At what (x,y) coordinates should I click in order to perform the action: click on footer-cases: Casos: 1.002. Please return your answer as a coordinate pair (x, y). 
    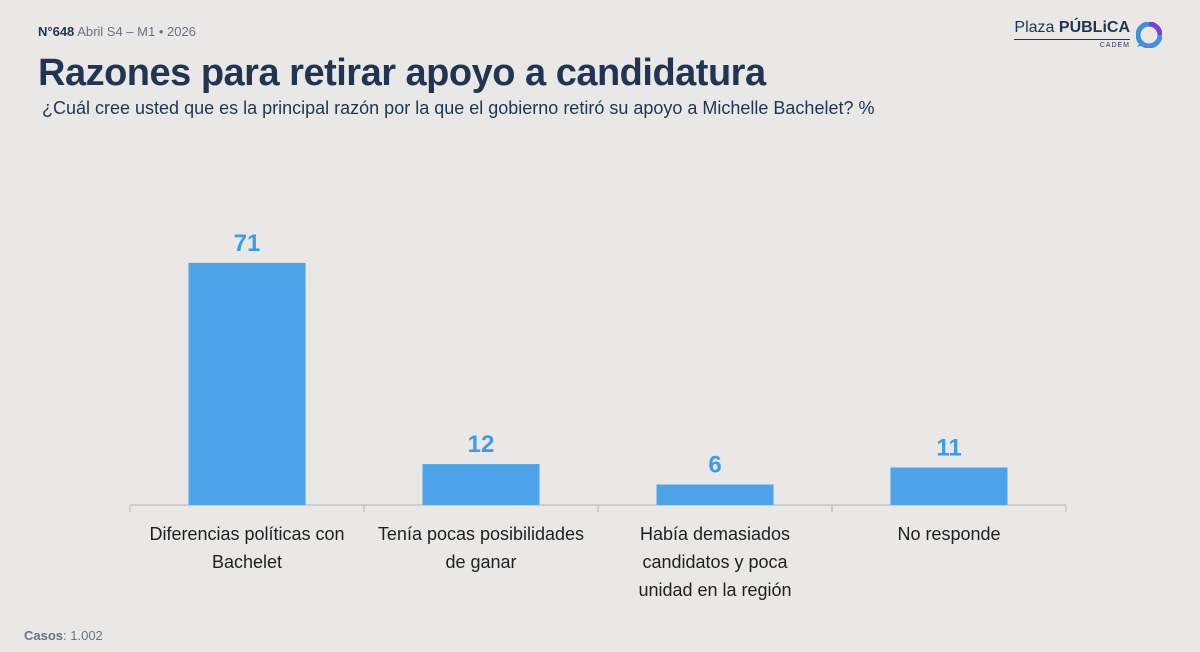
    Looking at the image, I should click on (63, 635).